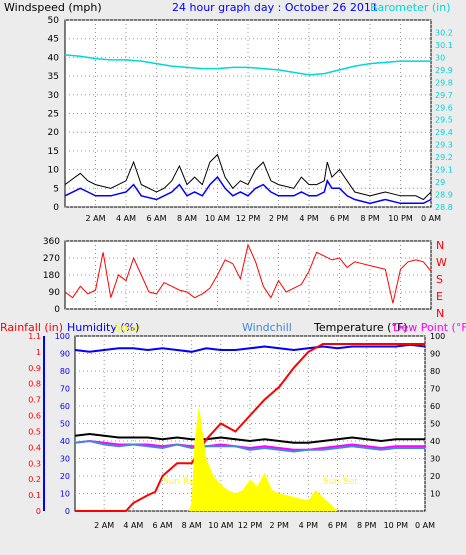  I want to click on top-x-tick-label: 4 AM, so click(126, 218).